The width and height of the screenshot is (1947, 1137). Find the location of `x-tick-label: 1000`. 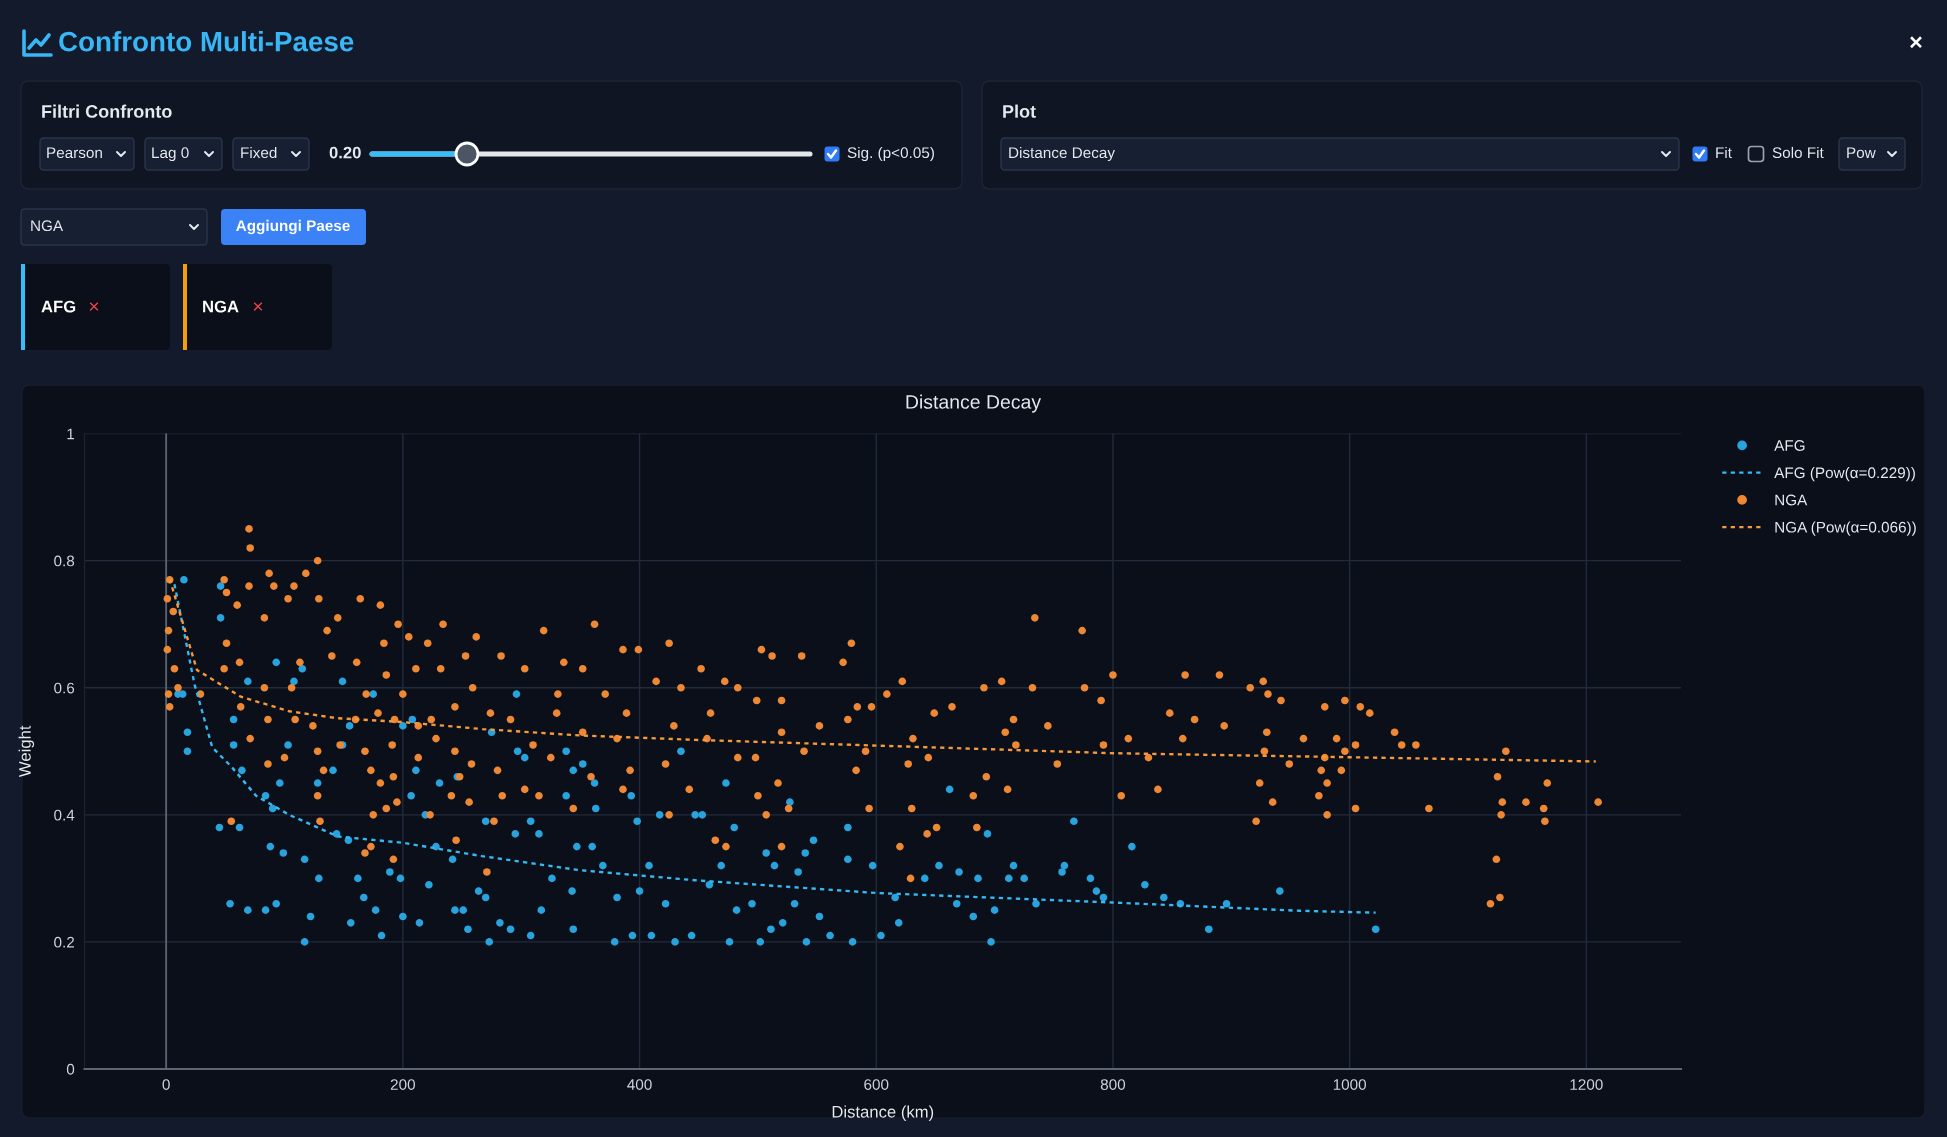

x-tick-label: 1000 is located at coordinates (1350, 1084).